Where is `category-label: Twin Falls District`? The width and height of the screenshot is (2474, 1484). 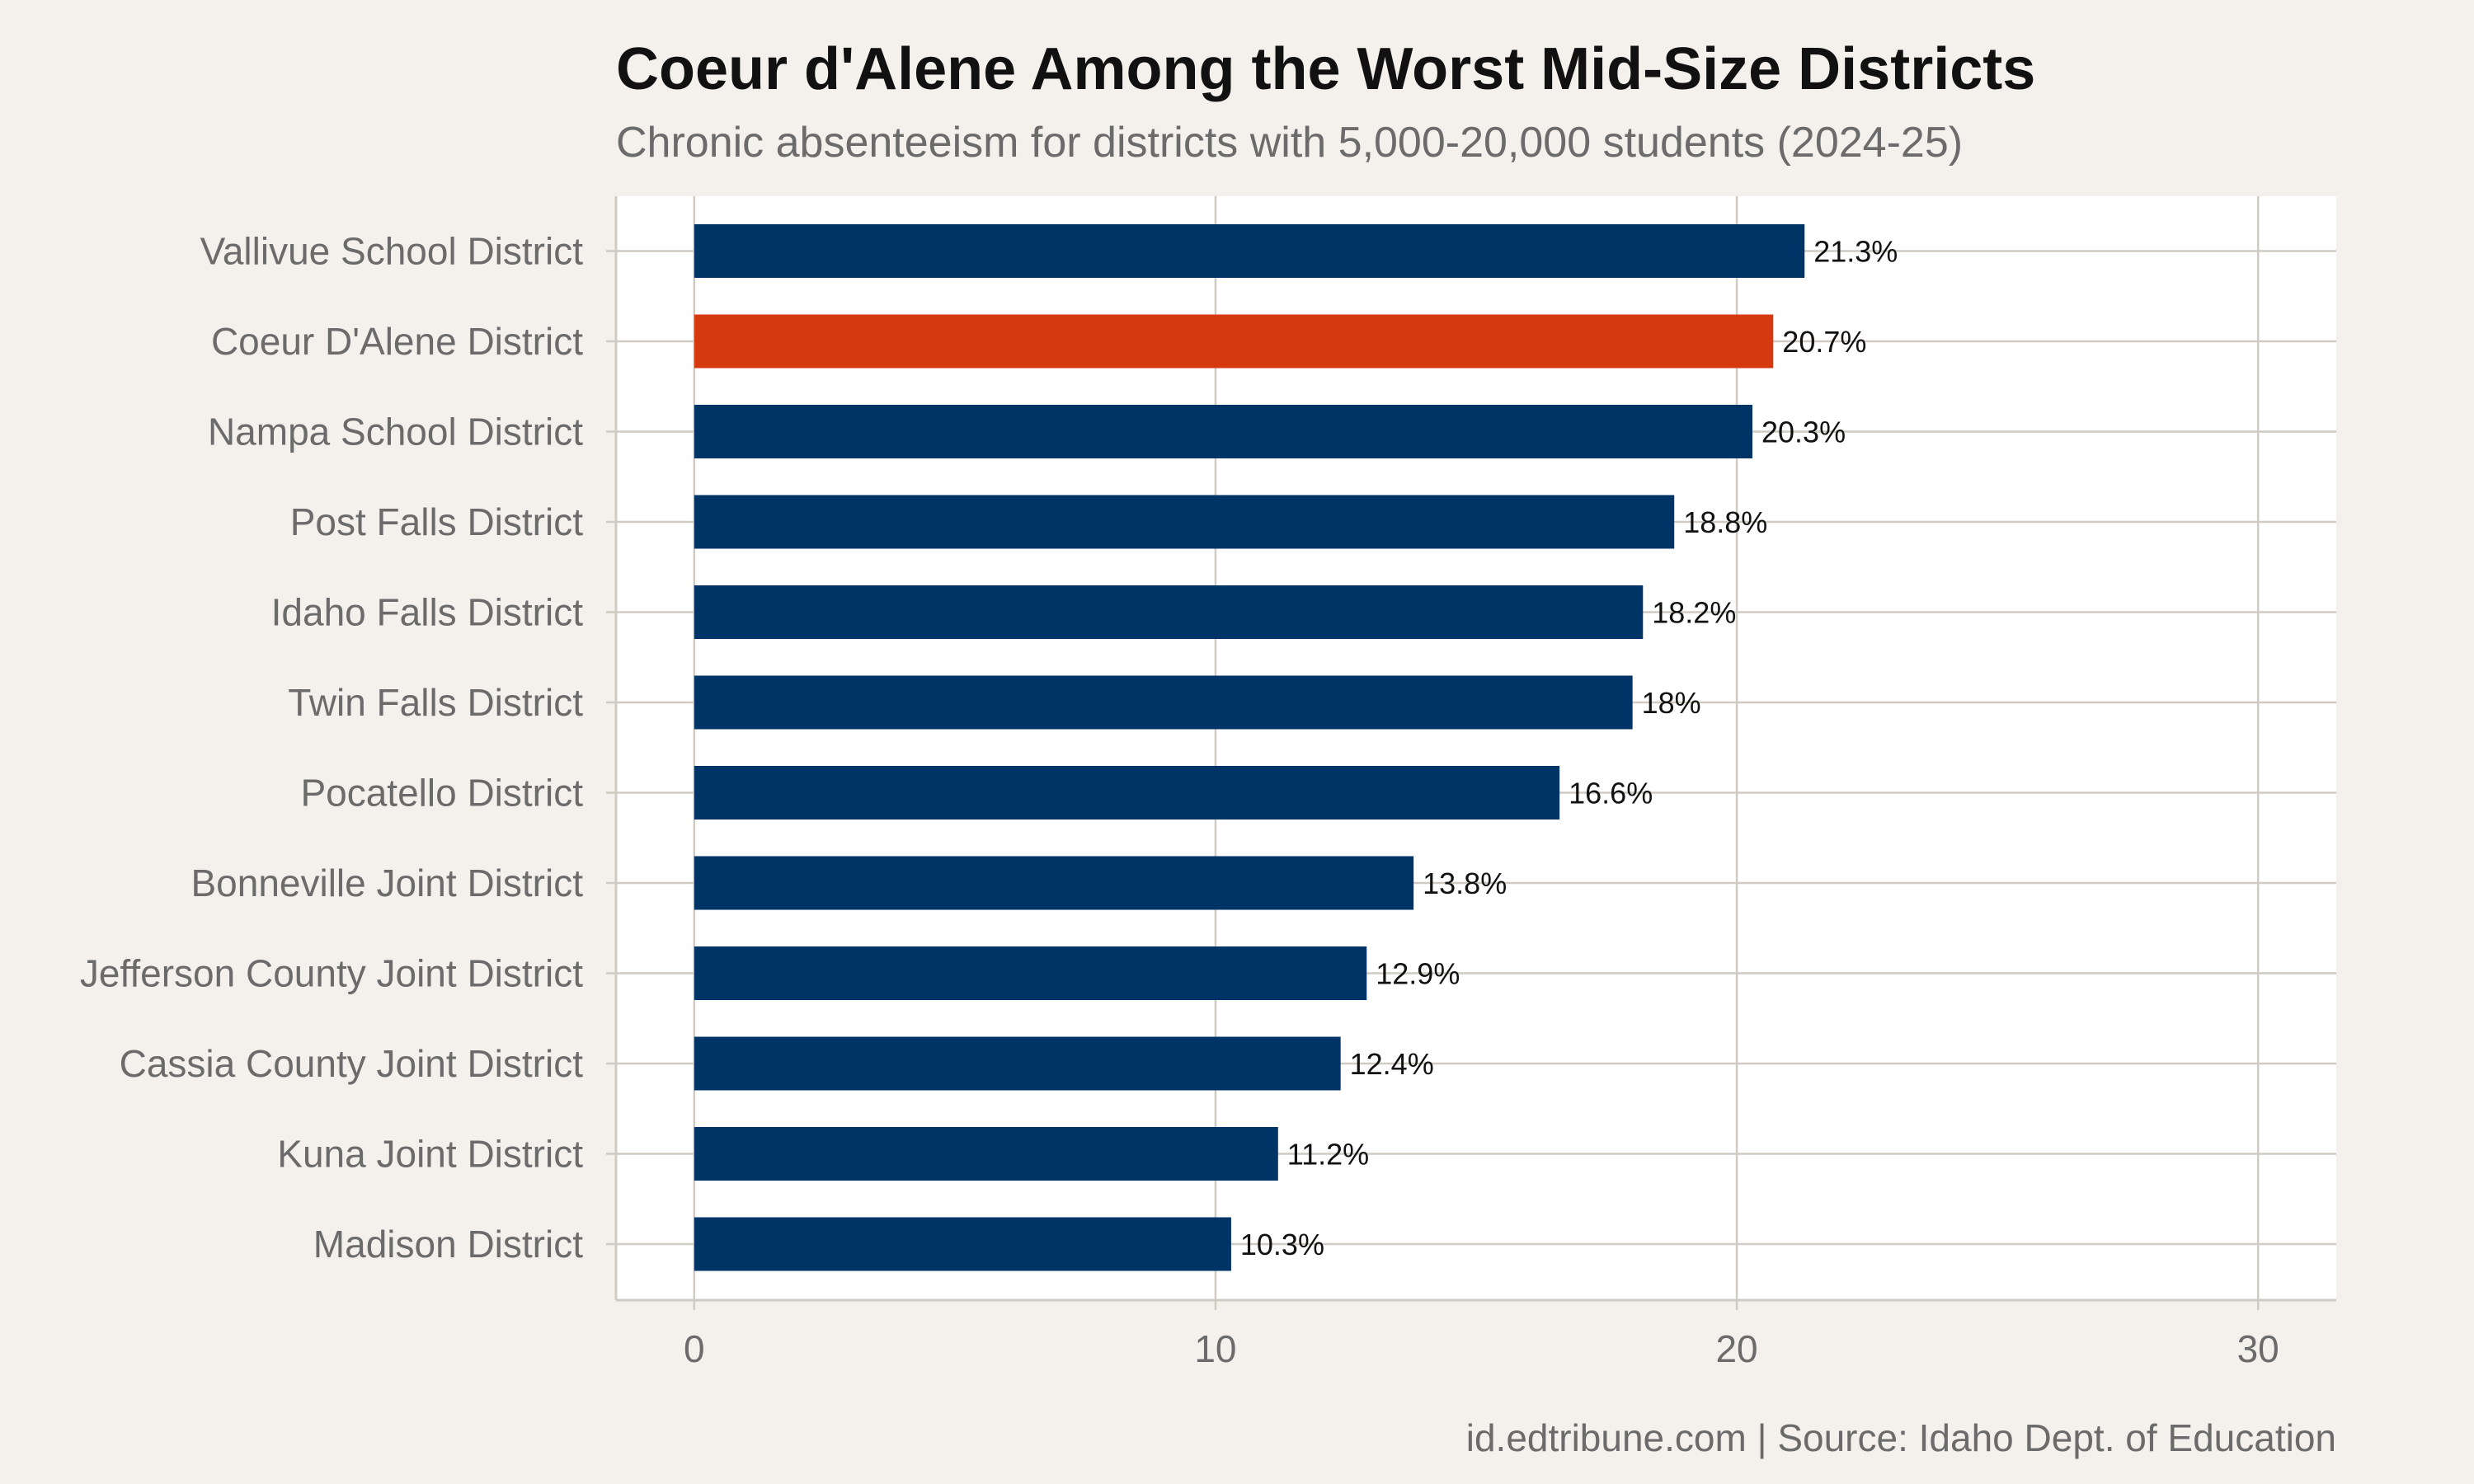 category-label: Twin Falls District is located at coordinates (435, 702).